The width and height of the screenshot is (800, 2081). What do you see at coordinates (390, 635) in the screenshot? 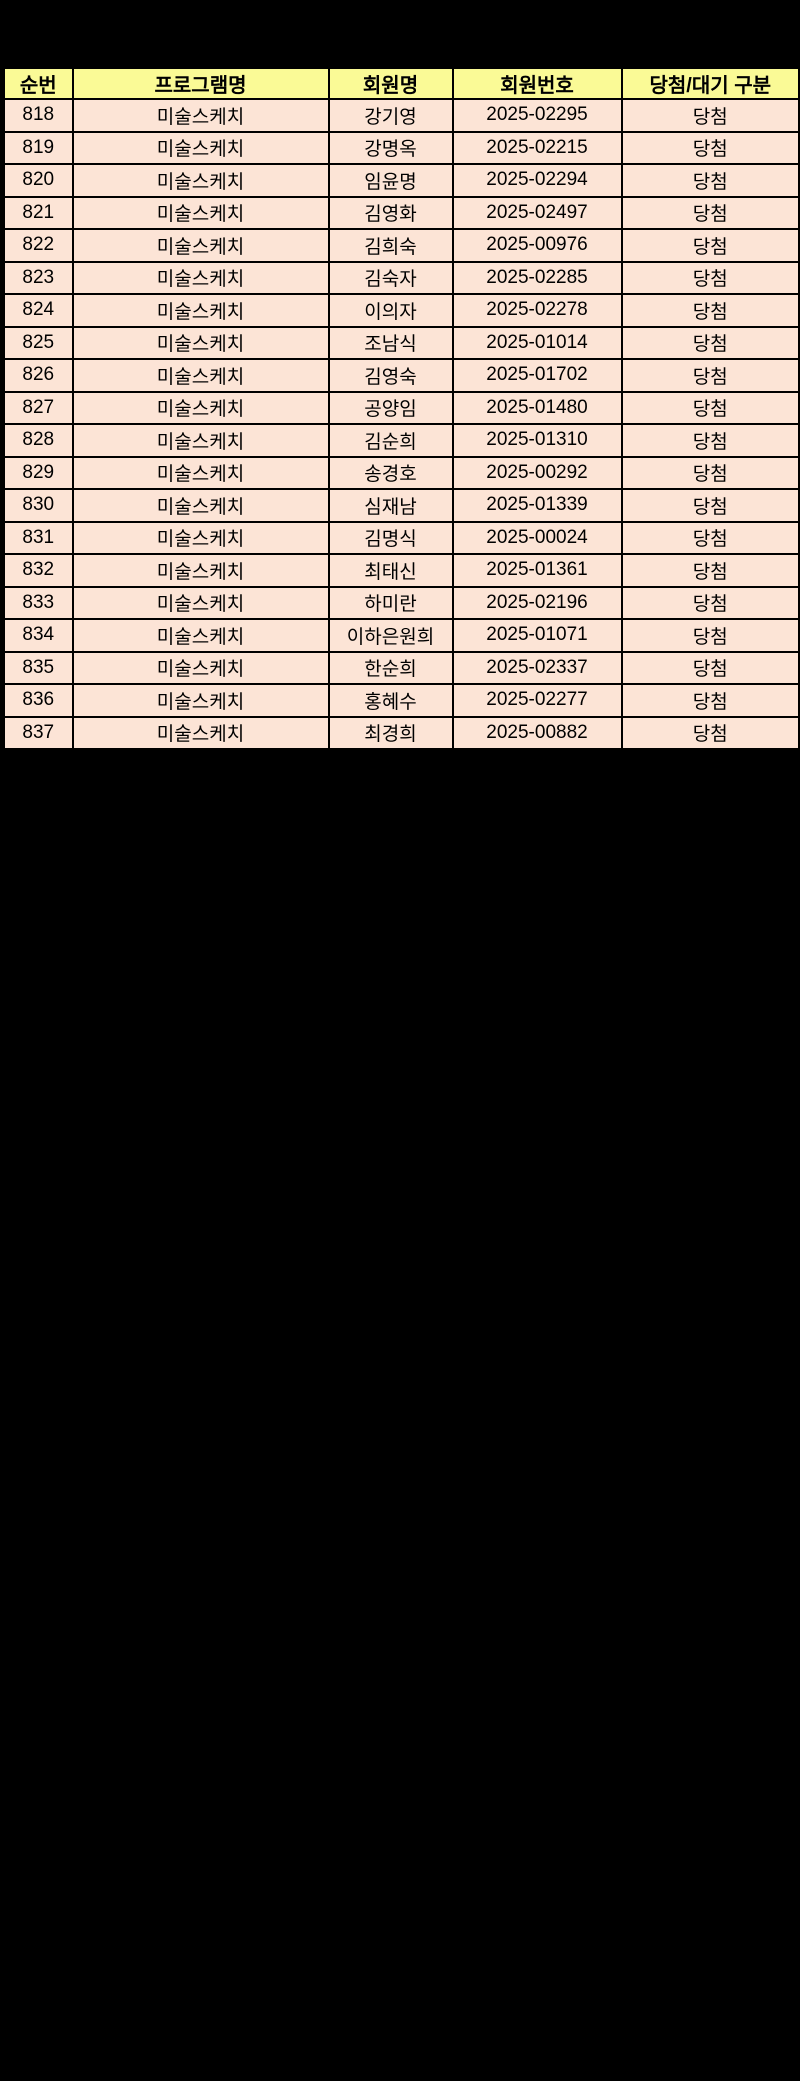
I see `cell-member-name: 이하은원희` at bounding box center [390, 635].